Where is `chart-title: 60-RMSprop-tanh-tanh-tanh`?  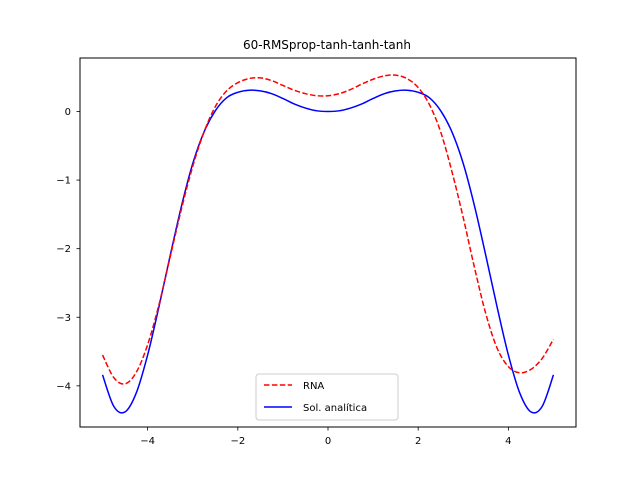 chart-title: 60-RMSprop-tanh-tanh-tanh is located at coordinates (327, 45).